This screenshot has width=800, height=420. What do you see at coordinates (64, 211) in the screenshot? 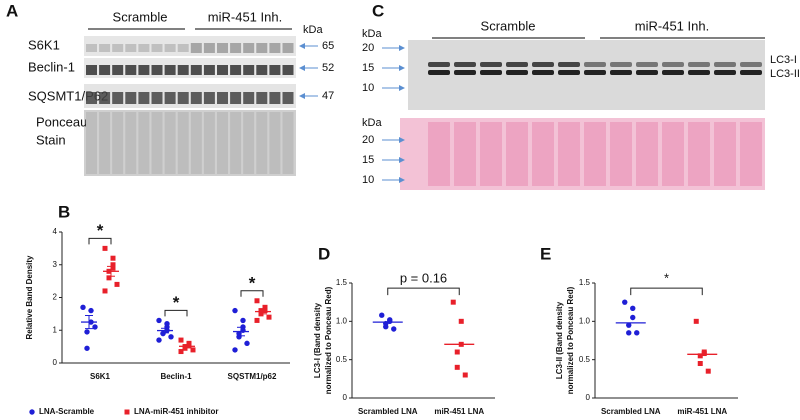
I see `panel-label: B` at bounding box center [64, 211].